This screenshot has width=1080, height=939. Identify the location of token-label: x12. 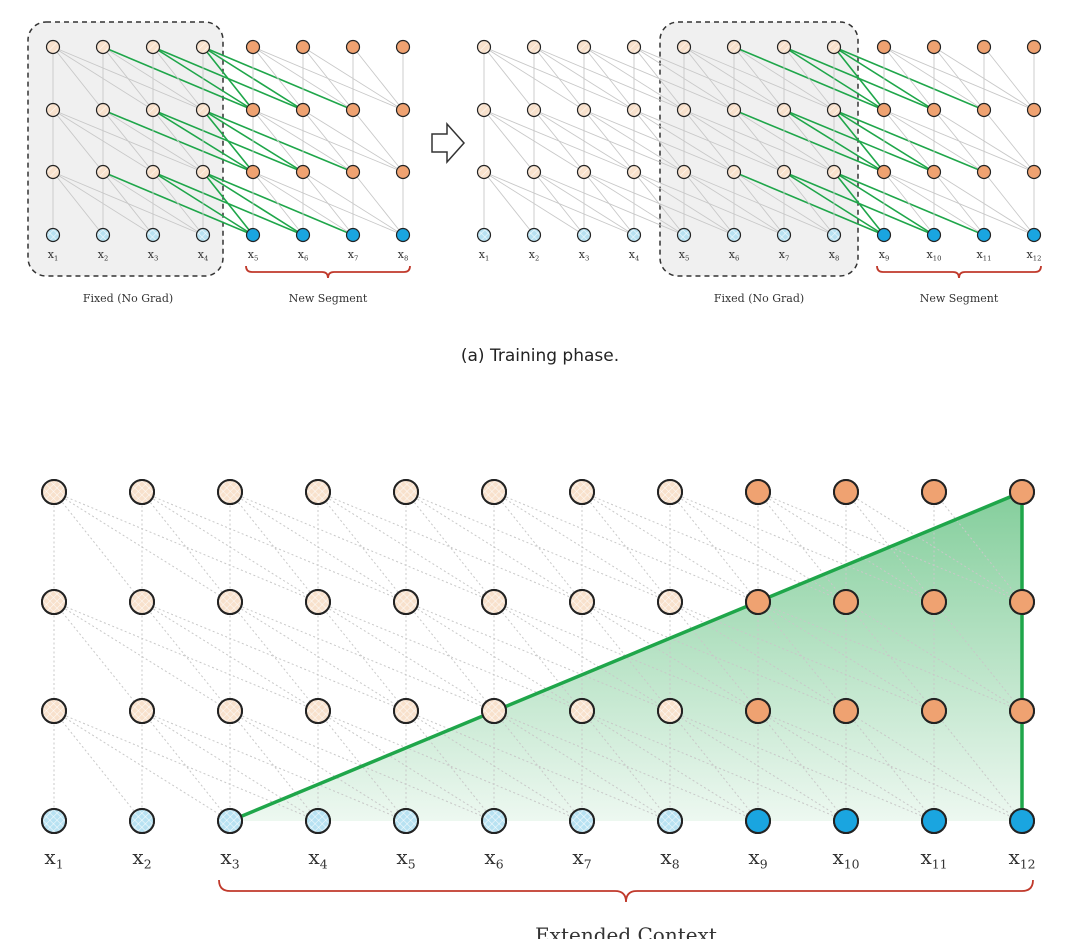
(1021, 858).